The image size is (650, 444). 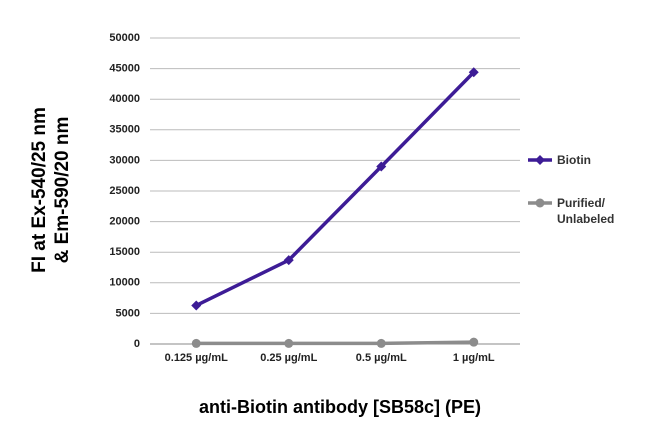 What do you see at coordinates (124, 99) in the screenshot?
I see `y-tick-label: 40000` at bounding box center [124, 99].